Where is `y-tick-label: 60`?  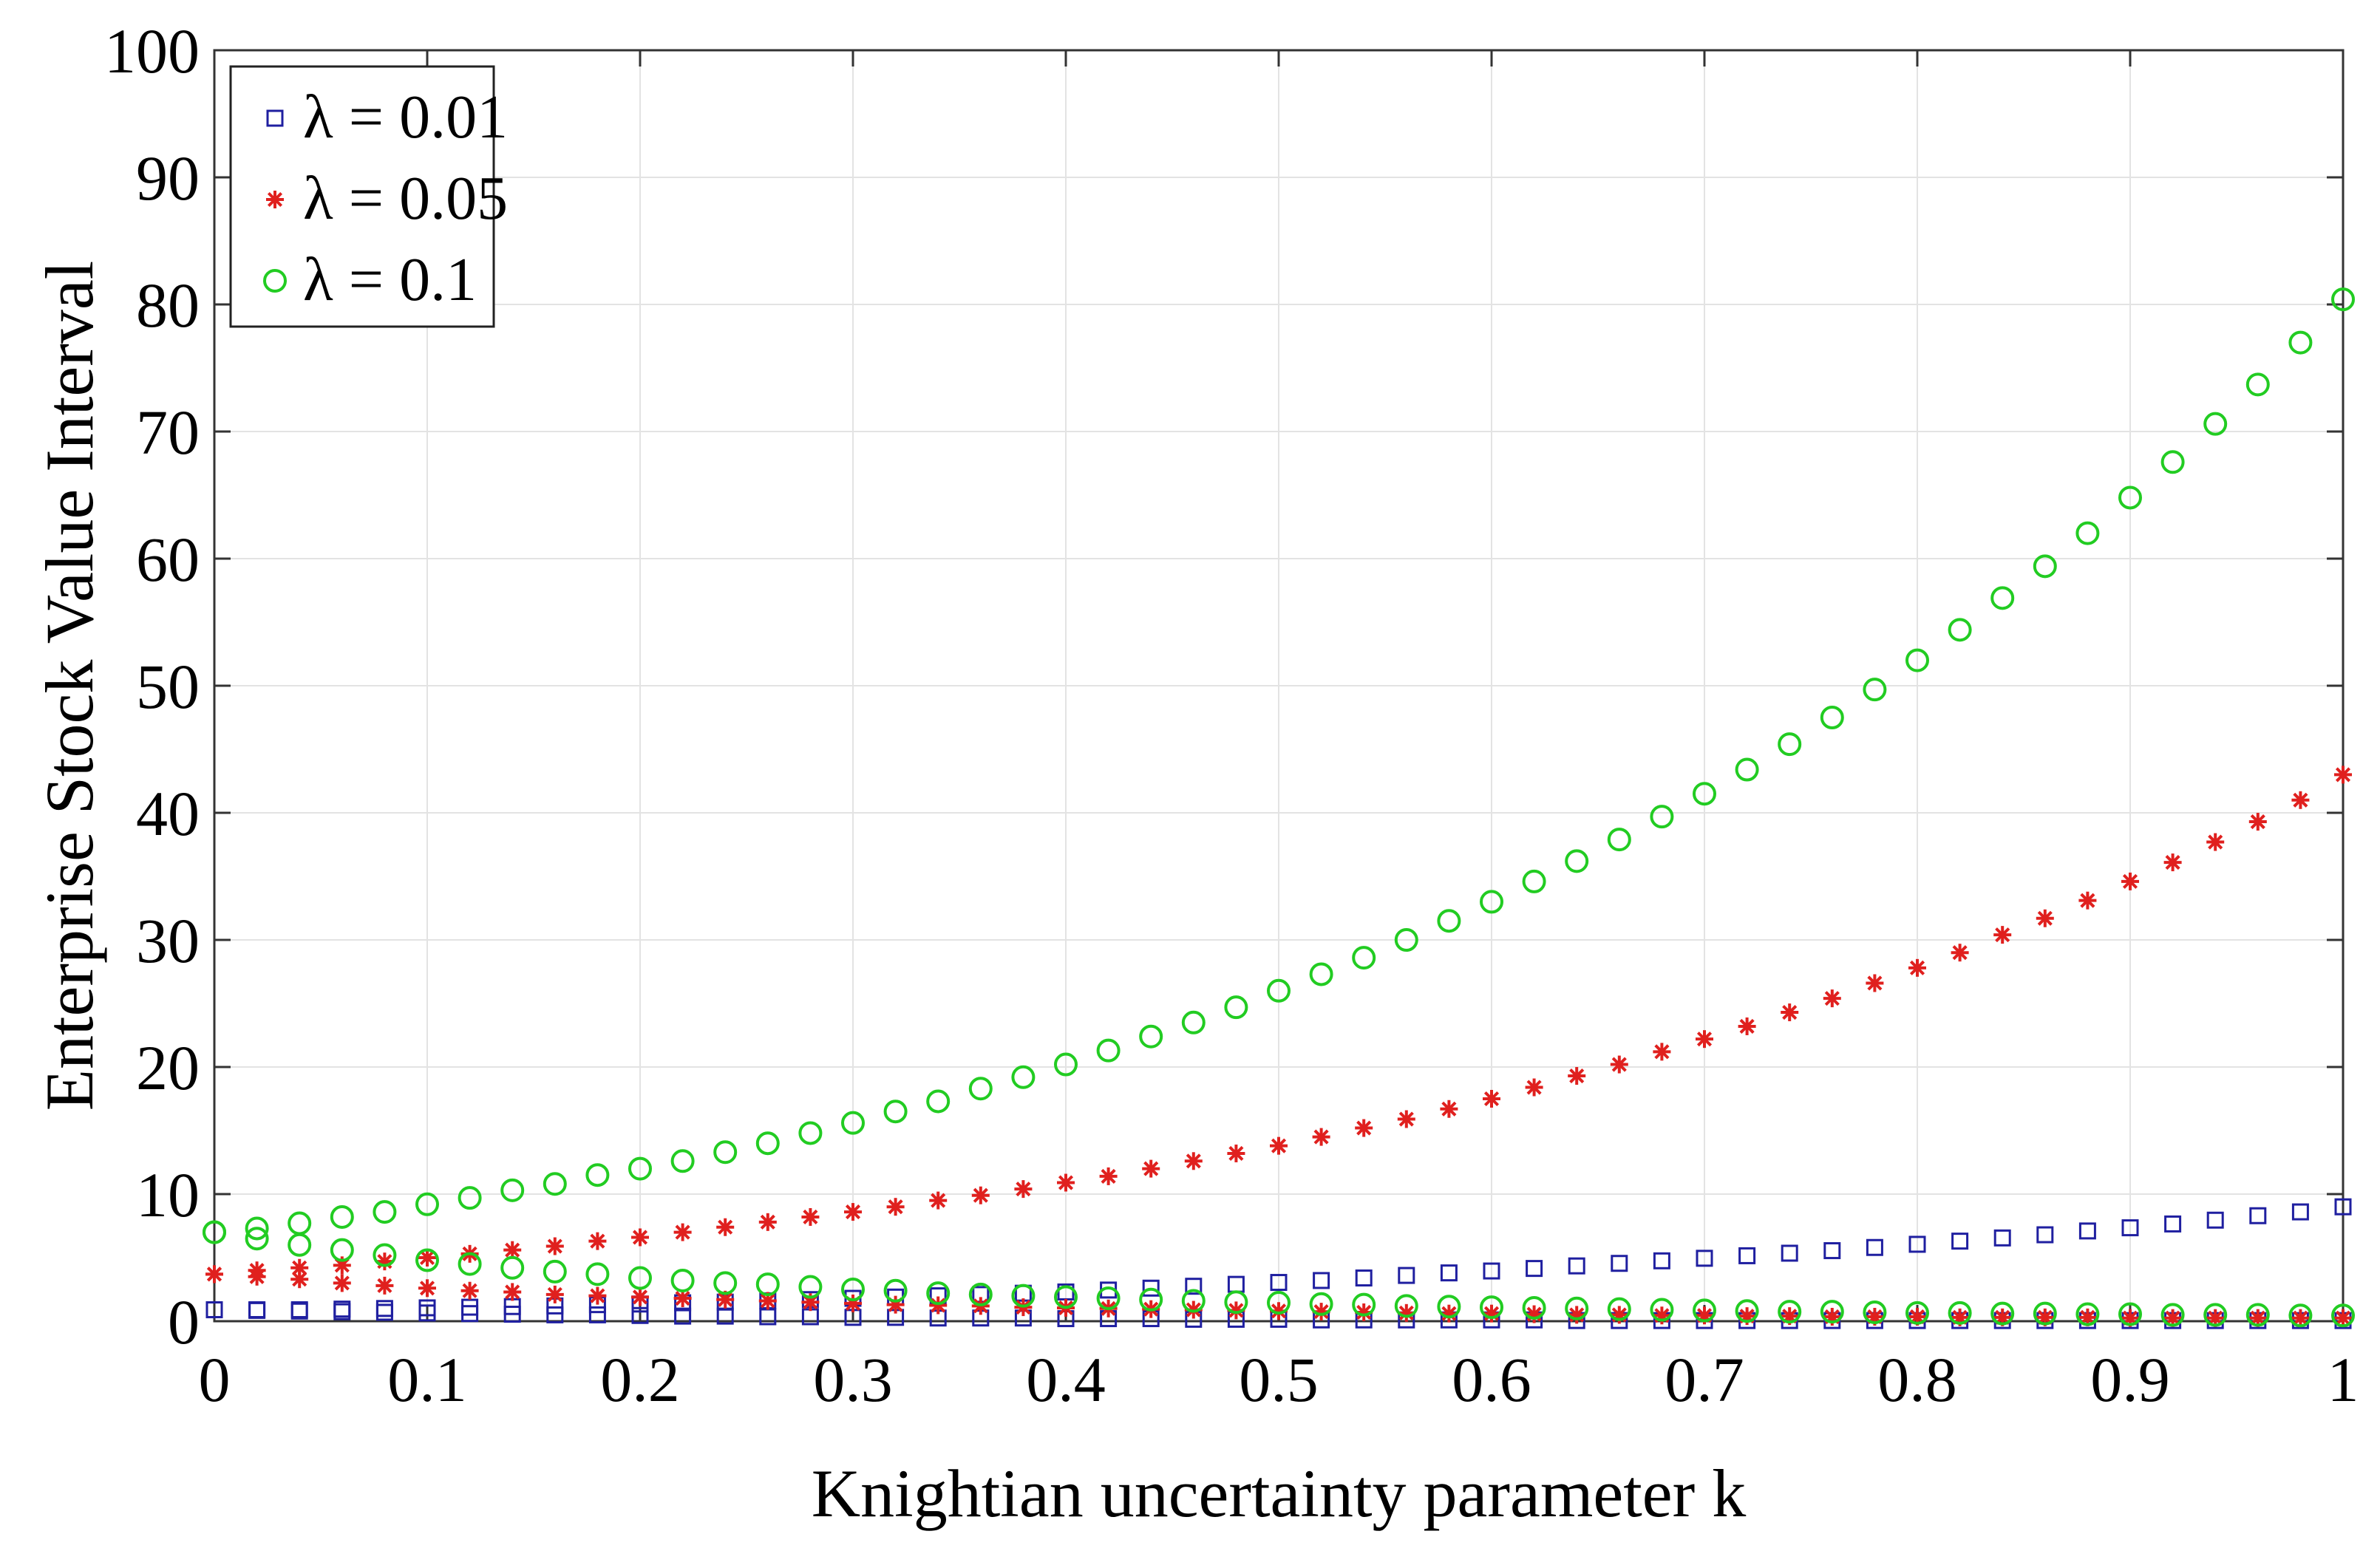 y-tick-label: 60 is located at coordinates (168, 559).